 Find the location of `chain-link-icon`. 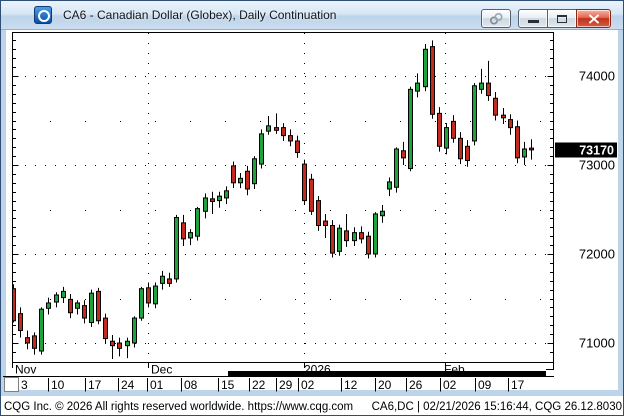

chain-link-icon is located at coordinates (496, 18).